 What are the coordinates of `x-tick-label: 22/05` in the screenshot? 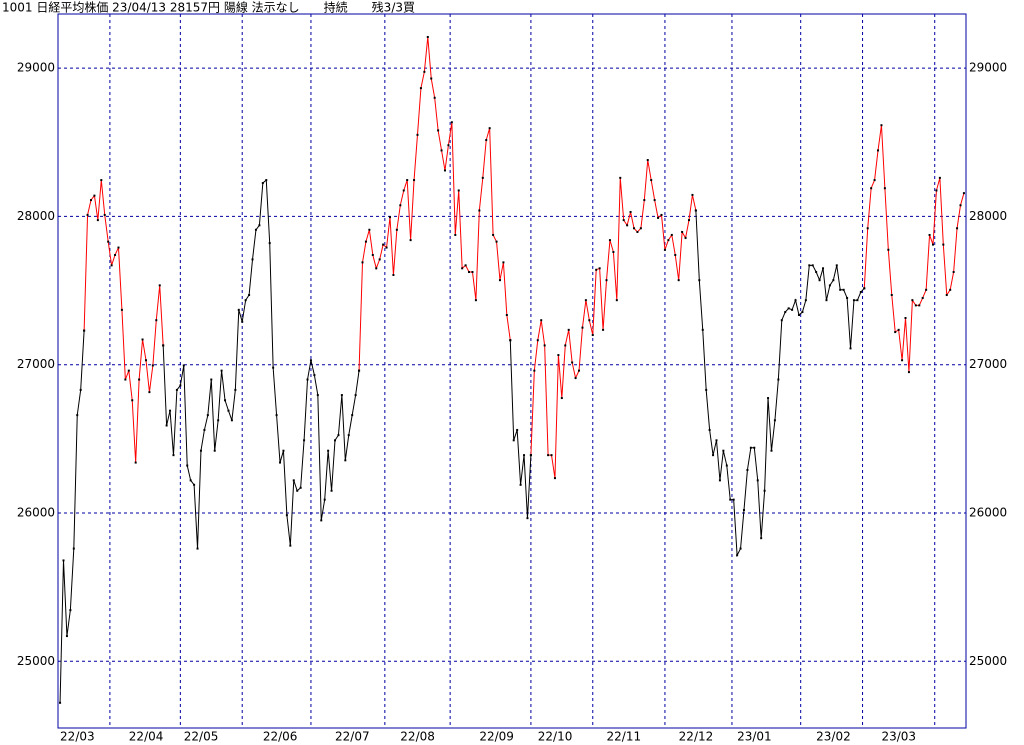 It's located at (201, 737).